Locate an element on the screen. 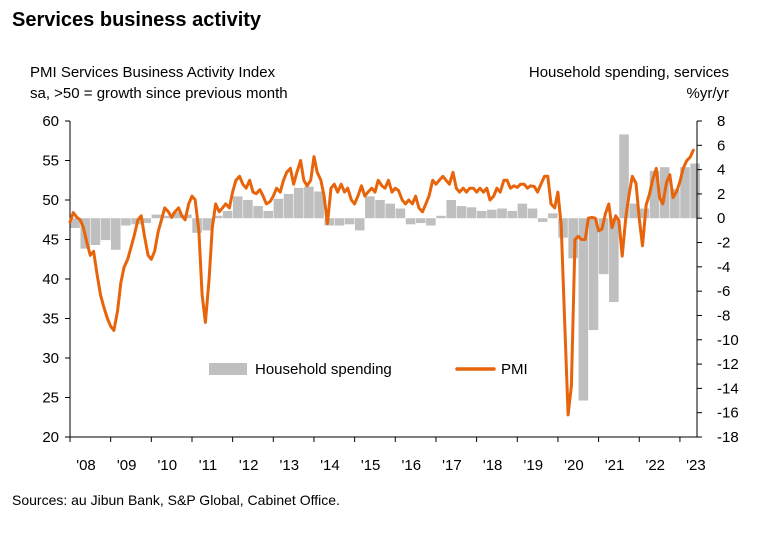  legend-pmi-label: PMI is located at coordinates (514, 369).